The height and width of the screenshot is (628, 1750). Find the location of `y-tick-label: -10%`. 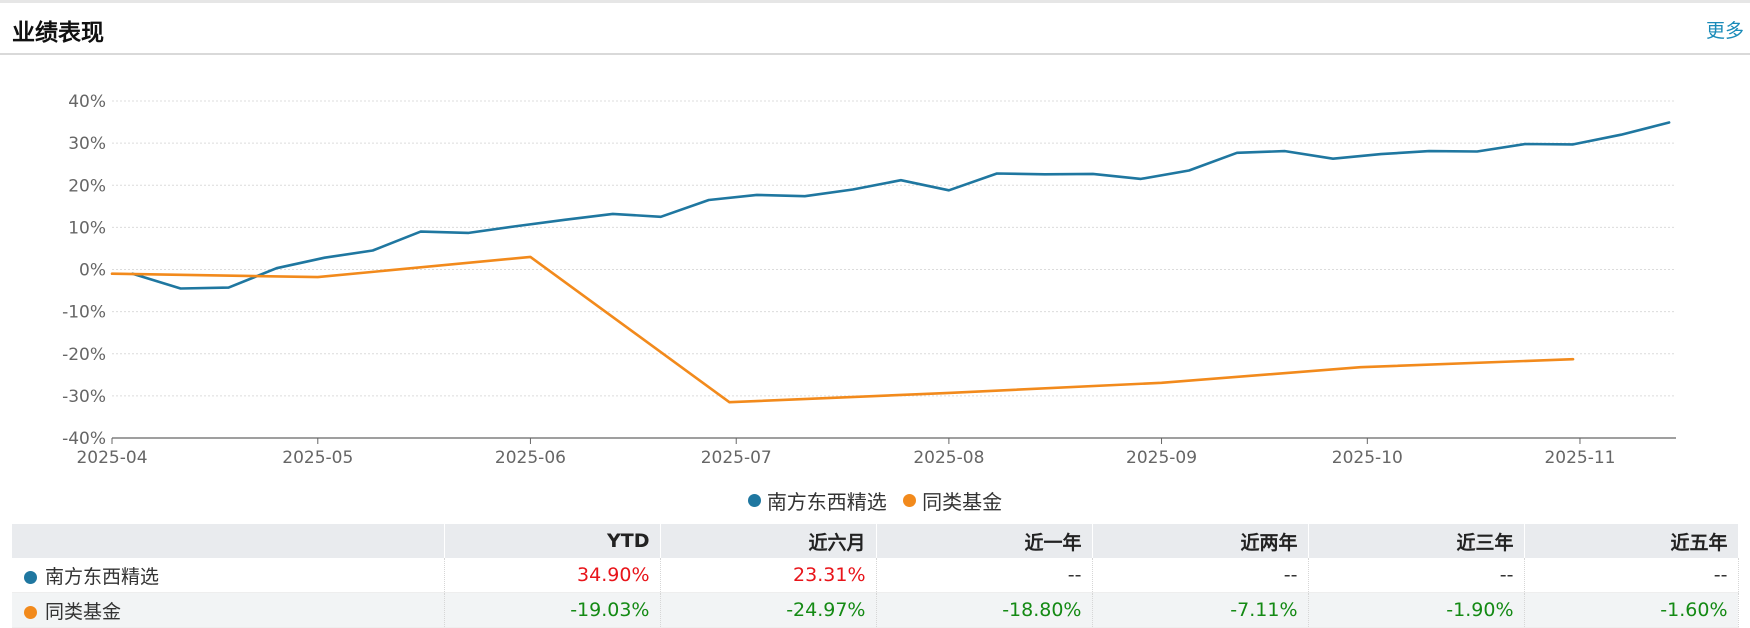

y-tick-label: -10% is located at coordinates (84, 313).